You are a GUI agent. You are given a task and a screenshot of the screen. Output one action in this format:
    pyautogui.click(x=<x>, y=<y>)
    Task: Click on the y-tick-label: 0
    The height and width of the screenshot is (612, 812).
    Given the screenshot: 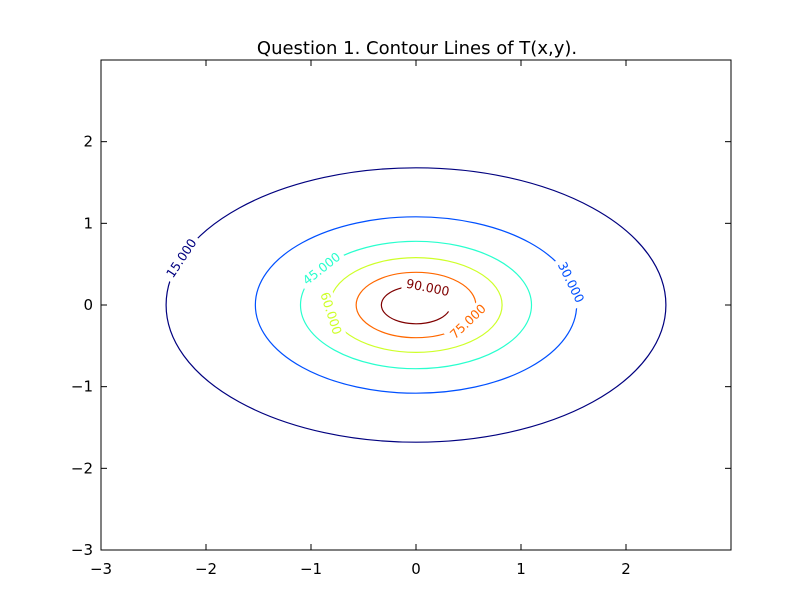 What is the action you would take?
    pyautogui.click(x=88, y=305)
    